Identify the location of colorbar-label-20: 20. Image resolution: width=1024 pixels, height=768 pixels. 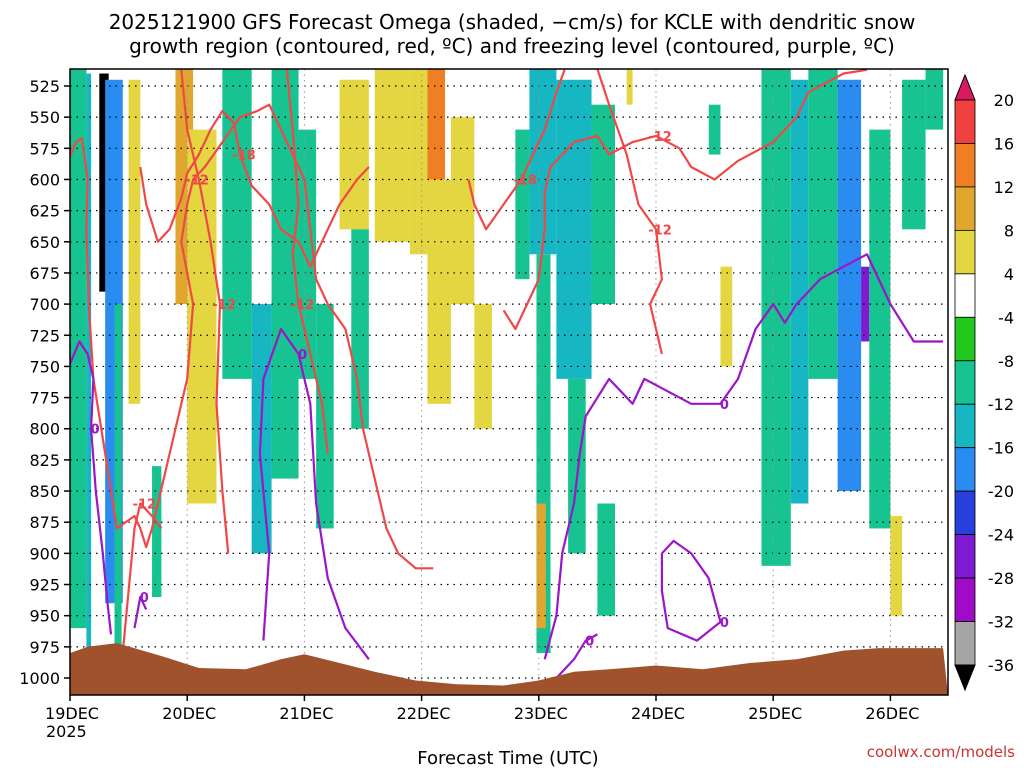
(1004, 100).